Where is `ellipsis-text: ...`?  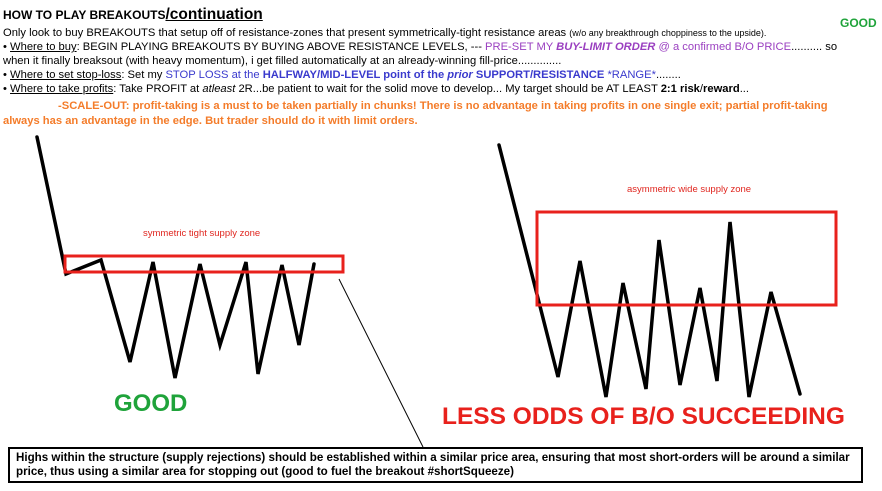
ellipsis-text: ... is located at coordinates (744, 89).